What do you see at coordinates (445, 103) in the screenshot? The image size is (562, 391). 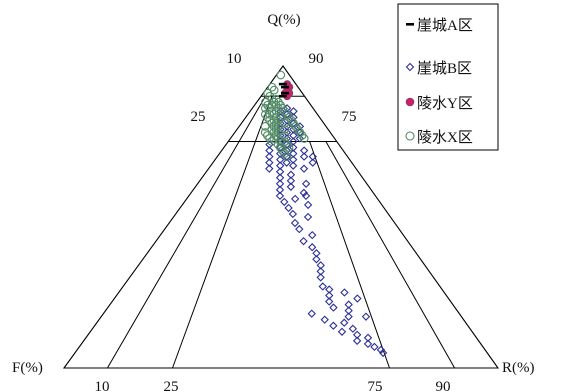 I see `legend-label-y: 陵水Y区` at bounding box center [445, 103].